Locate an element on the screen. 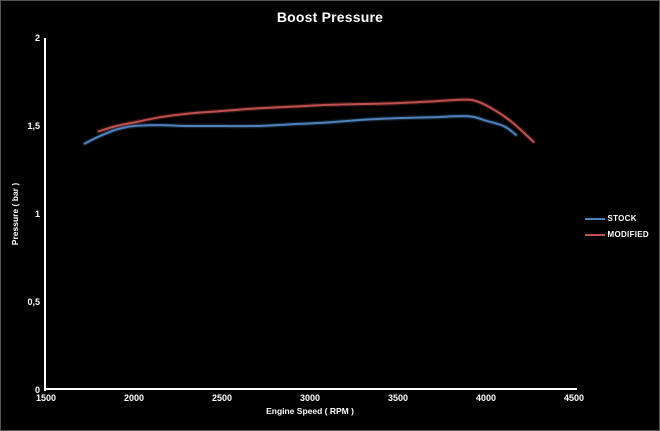 The image size is (660, 431). x-axis-title: Engine Speed ( RPM ) is located at coordinates (310, 411).